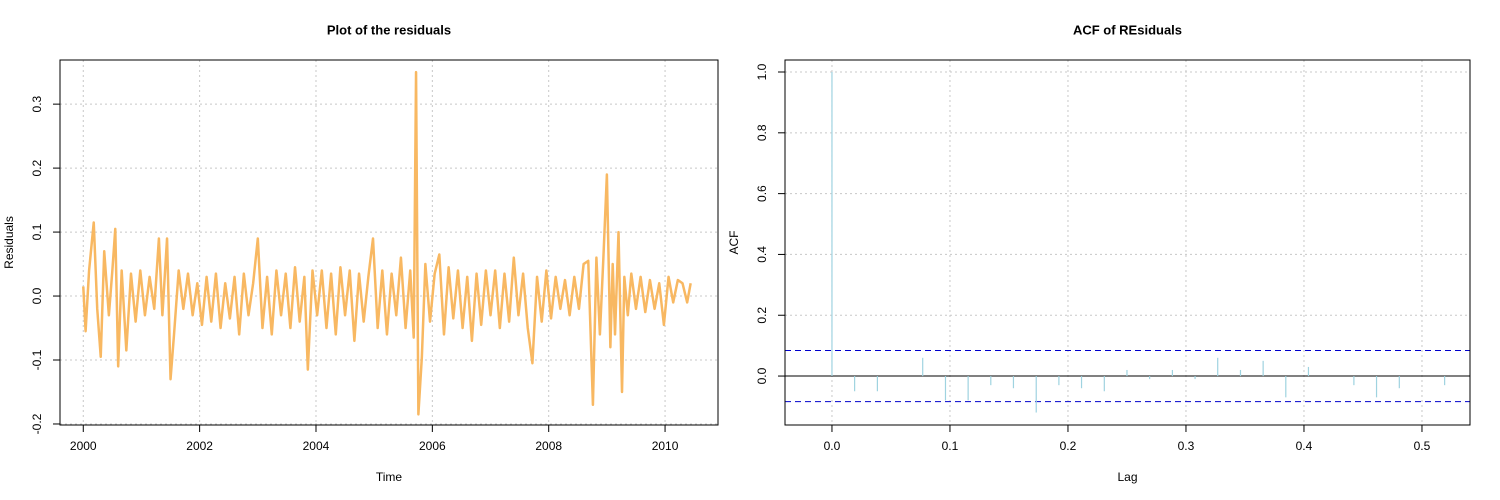 This screenshot has width=1500, height=500. I want to click on x-tick-label: 0.3, so click(1186, 446).